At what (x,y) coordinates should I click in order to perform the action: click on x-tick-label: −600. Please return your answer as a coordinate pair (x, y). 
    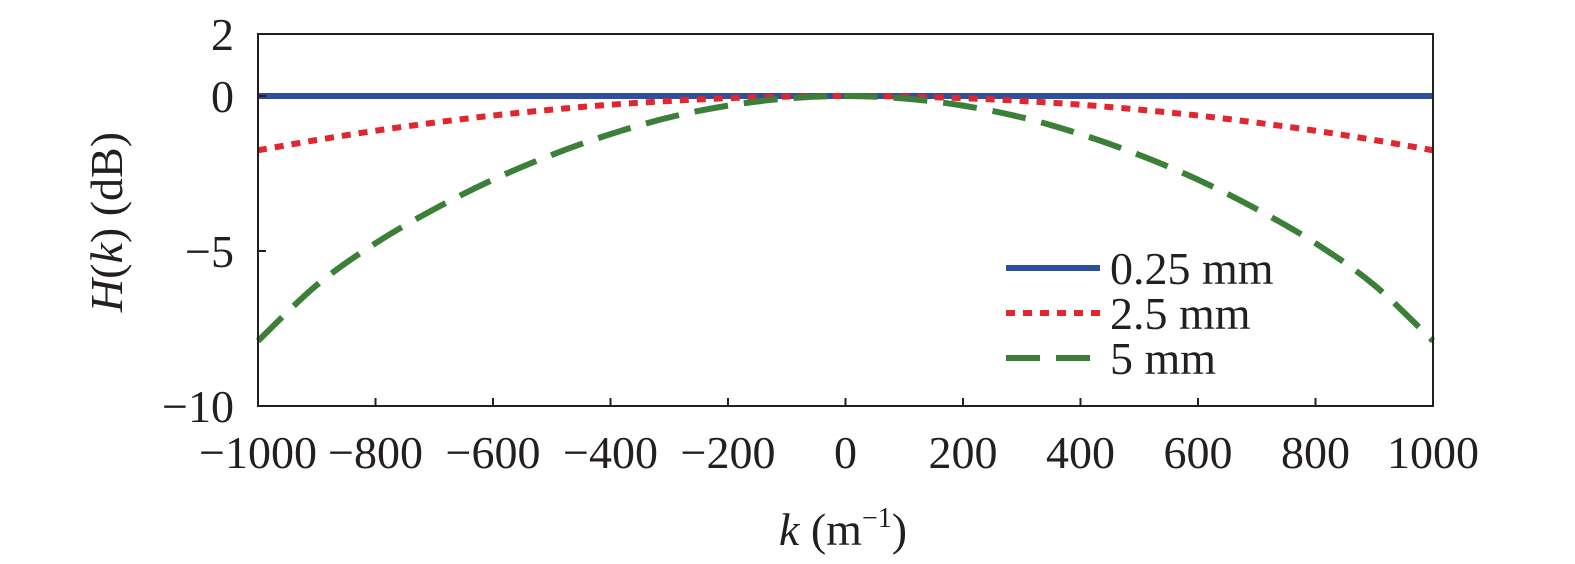
    Looking at the image, I should click on (493, 452).